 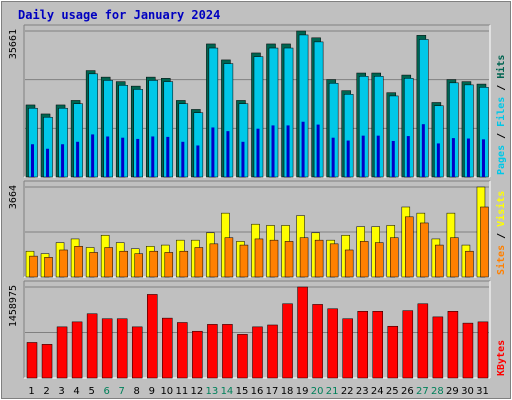 What do you see at coordinates (501, 160) in the screenshot?
I see `legend-item: Pages` at bounding box center [501, 160].